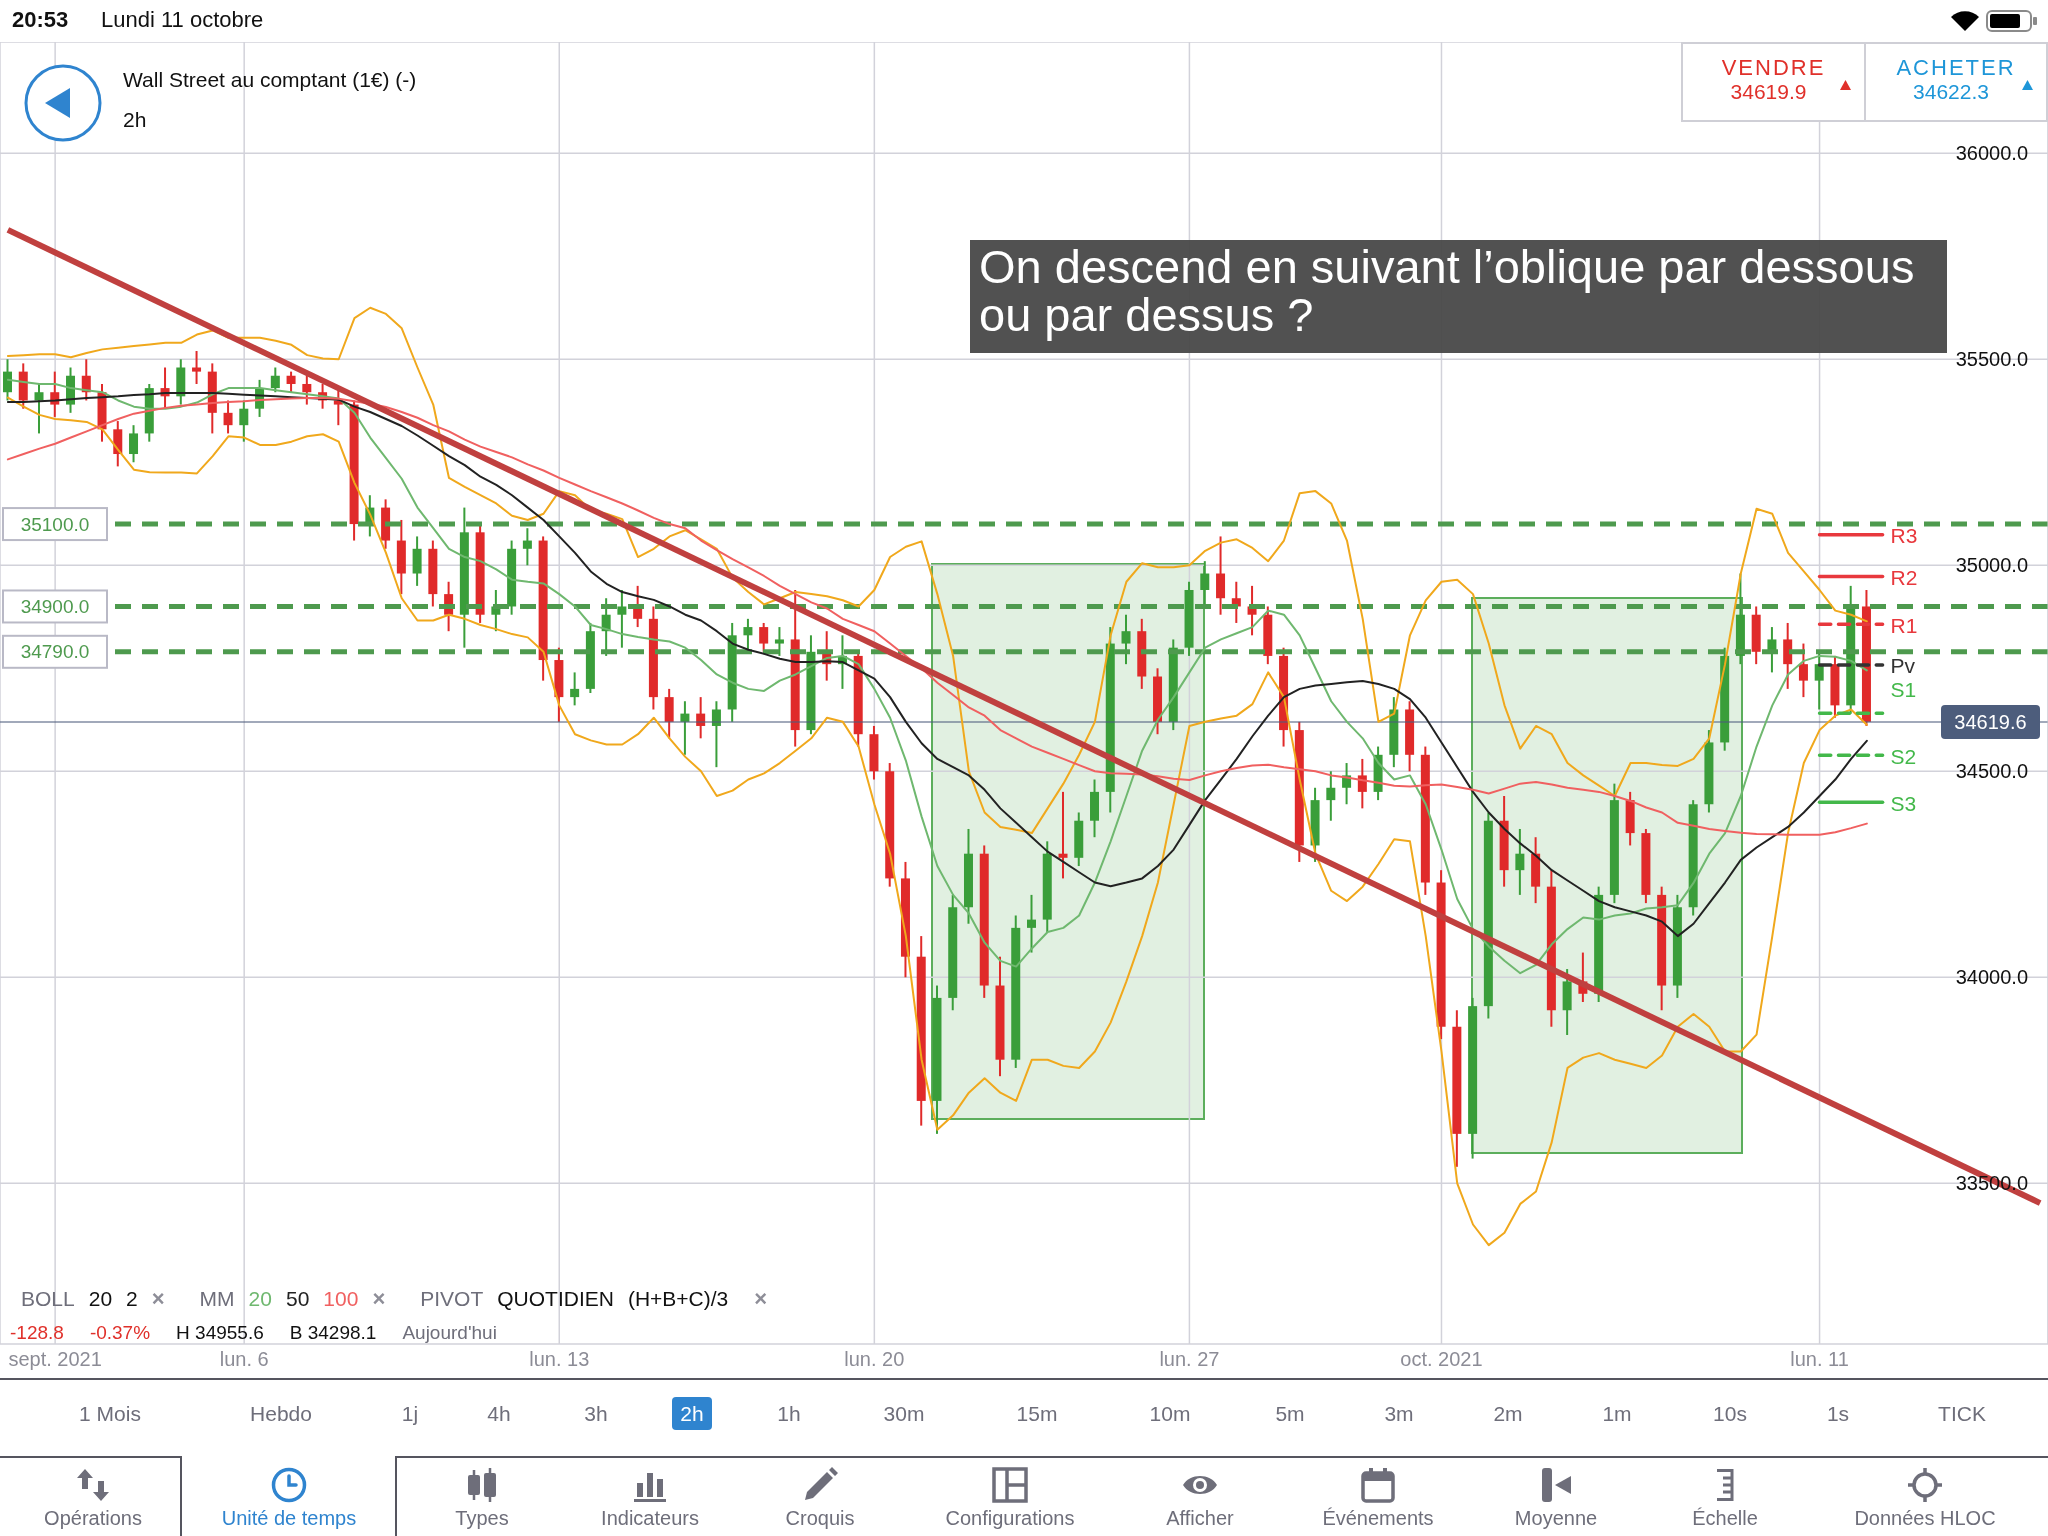 This screenshot has width=2048, height=1536. Describe the element at coordinates (1838, 1413) in the screenshot. I see `text: 1s` at that location.